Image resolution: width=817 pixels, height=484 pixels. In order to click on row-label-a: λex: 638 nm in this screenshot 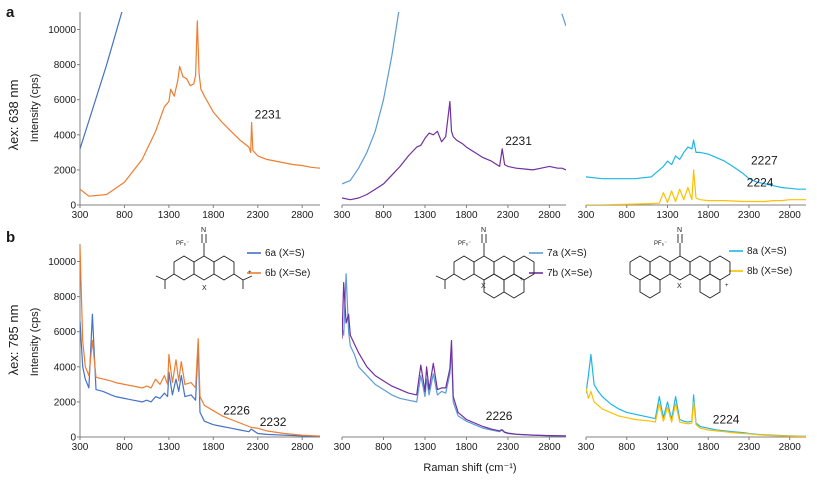, I will do `click(13, 115)`.